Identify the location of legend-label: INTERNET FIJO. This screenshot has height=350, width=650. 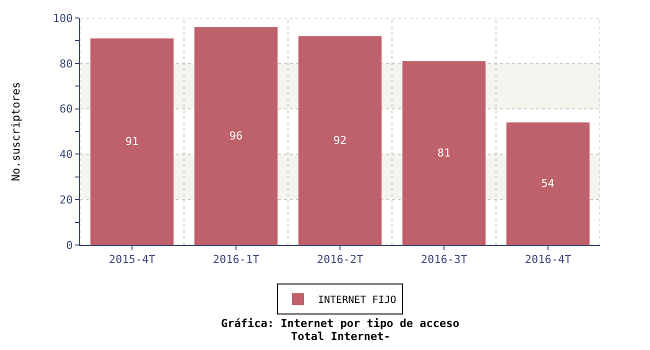
(357, 300).